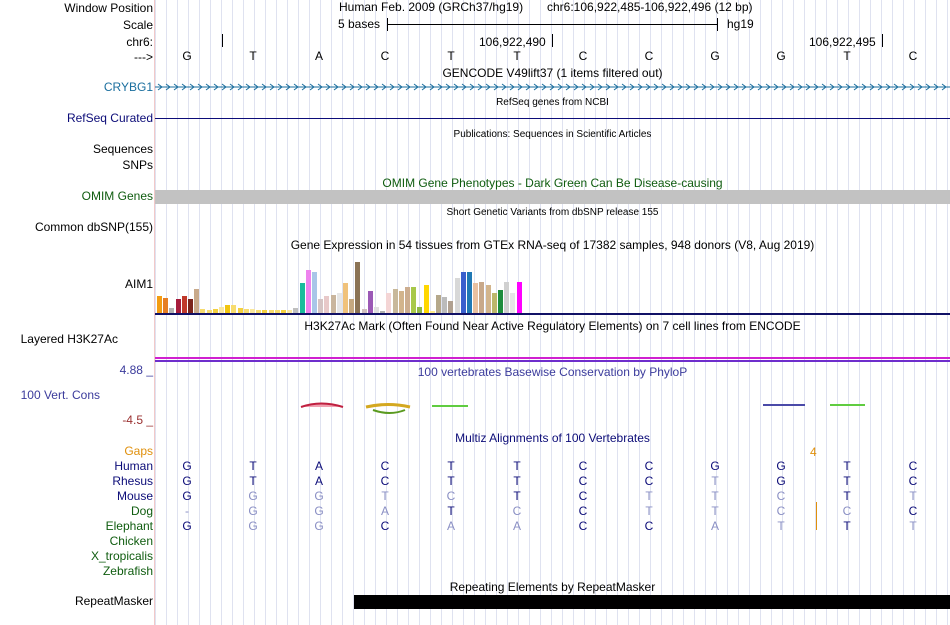 The width and height of the screenshot is (950, 625). I want to click on species-label: X_tropicalis, so click(121, 556).